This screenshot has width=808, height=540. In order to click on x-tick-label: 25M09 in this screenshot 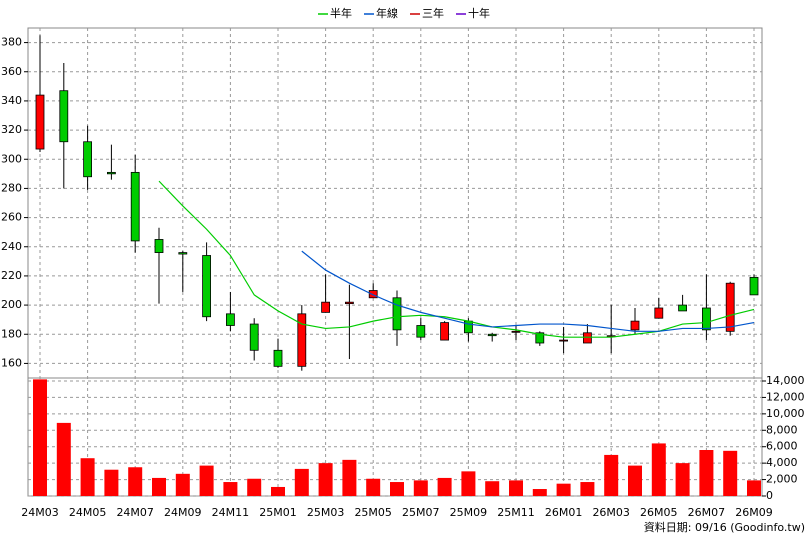, I will do `click(469, 512)`.